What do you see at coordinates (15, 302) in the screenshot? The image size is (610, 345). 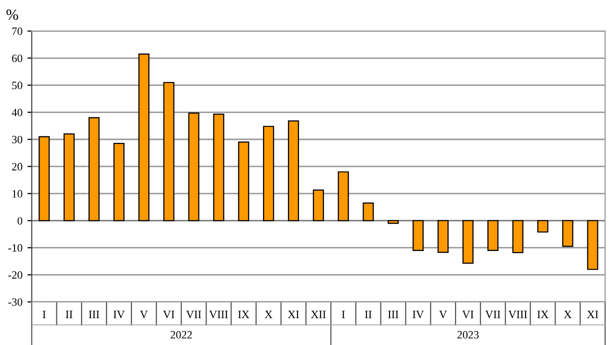 I see `y-tick-label: -30` at bounding box center [15, 302].